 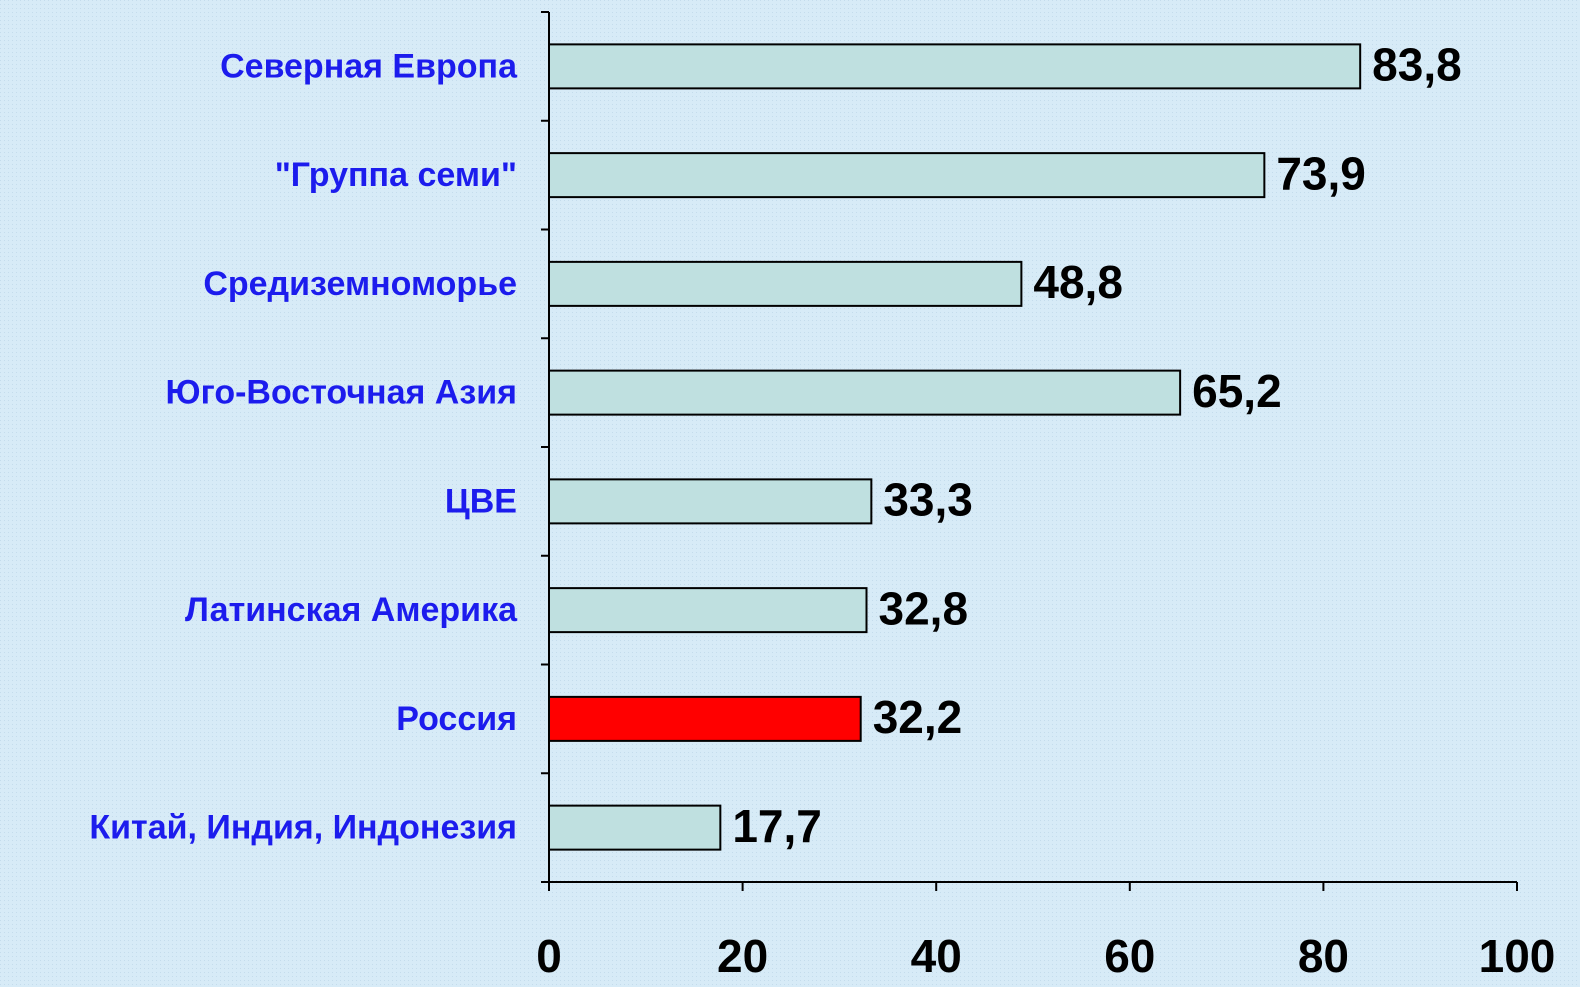 What do you see at coordinates (777, 826) in the screenshot?
I see `value-label: 17,7` at bounding box center [777, 826].